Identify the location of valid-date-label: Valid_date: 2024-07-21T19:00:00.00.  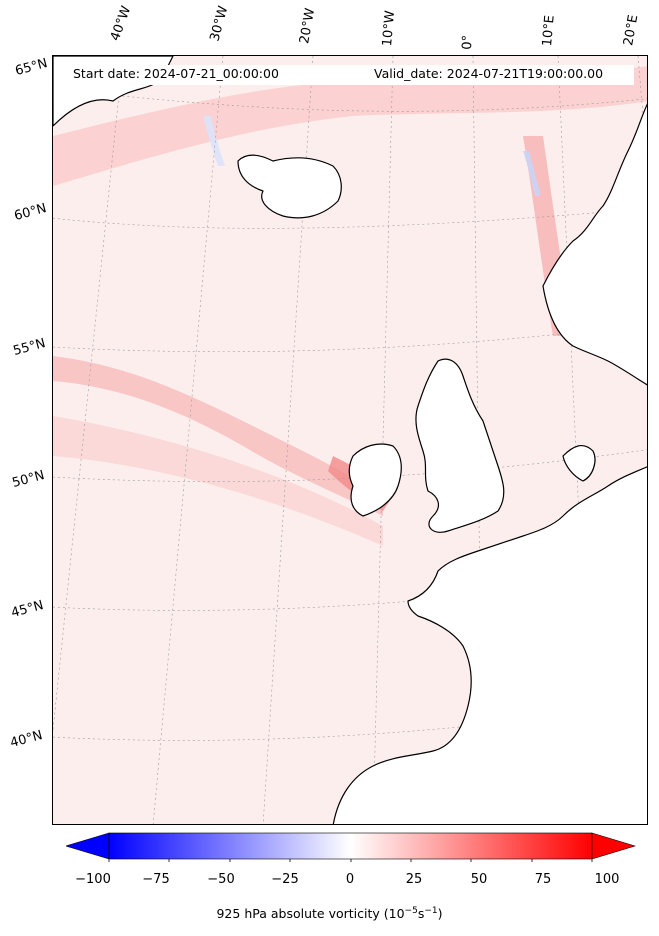
(489, 73).